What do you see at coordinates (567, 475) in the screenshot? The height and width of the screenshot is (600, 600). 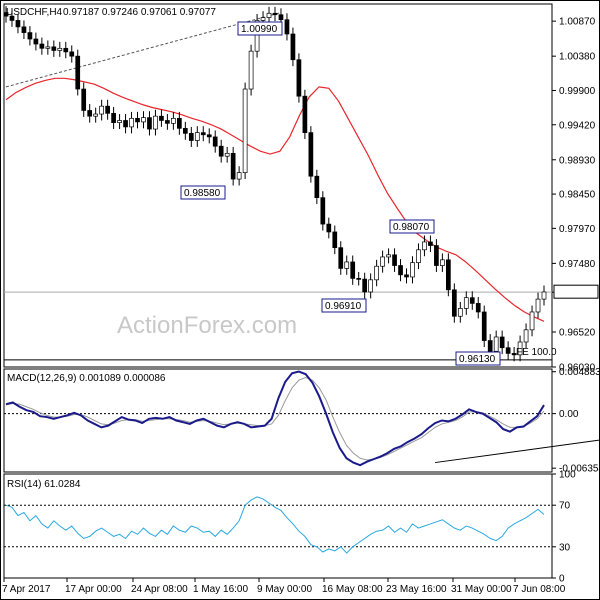 I see `rsi-ytick-label: 100` at bounding box center [567, 475].